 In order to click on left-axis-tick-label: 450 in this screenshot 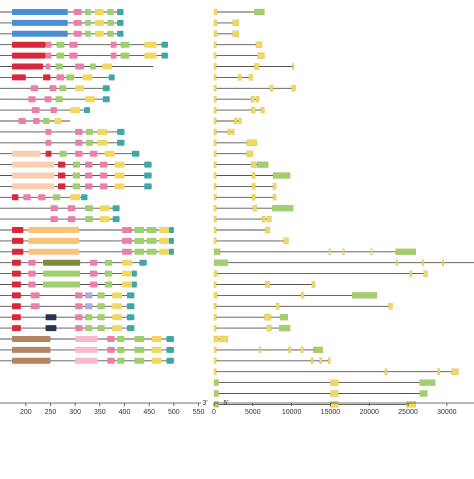, I will do `click(149, 412)`.